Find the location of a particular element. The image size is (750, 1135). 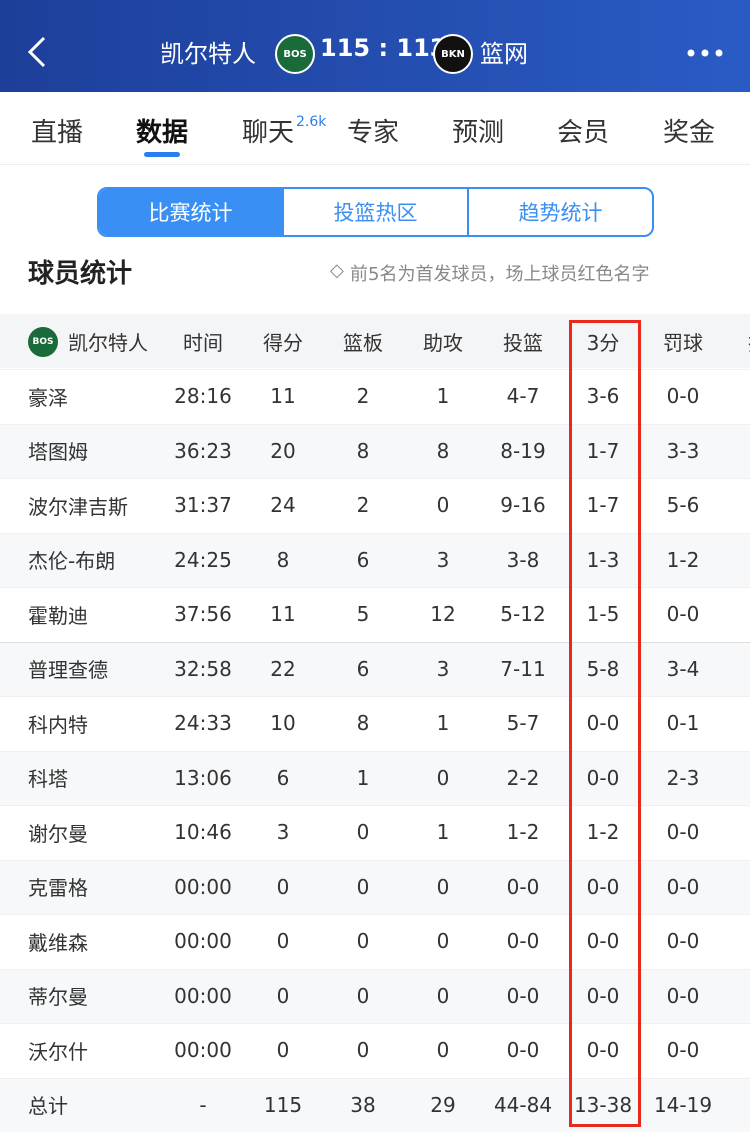

tab: 专家 is located at coordinates (372, 133).